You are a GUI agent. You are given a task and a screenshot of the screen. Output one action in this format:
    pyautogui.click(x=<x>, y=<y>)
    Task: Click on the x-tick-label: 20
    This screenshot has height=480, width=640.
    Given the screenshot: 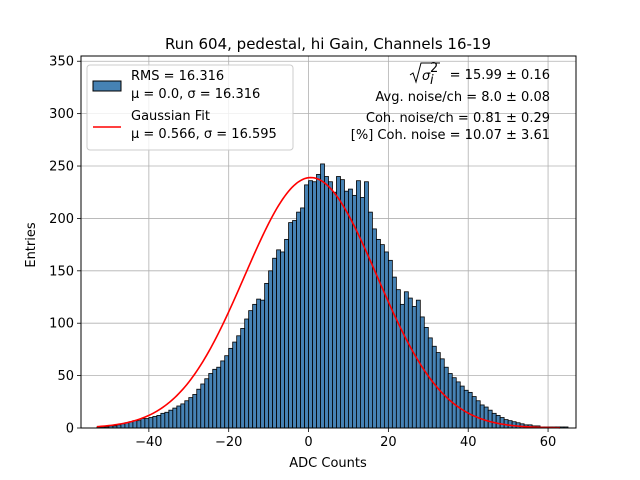 What is the action you would take?
    pyautogui.click(x=388, y=442)
    